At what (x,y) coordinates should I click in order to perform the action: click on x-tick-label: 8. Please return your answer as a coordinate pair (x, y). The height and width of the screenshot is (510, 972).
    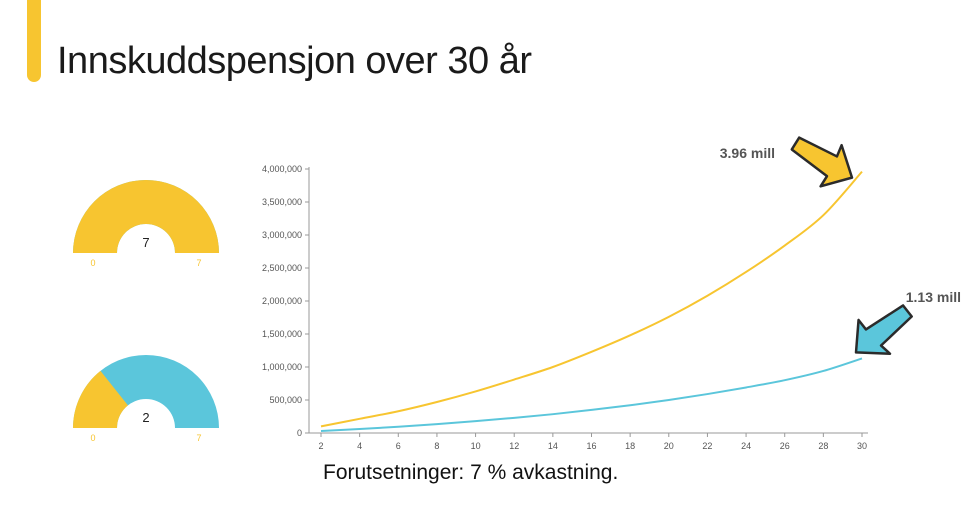
    Looking at the image, I should click on (436, 446).